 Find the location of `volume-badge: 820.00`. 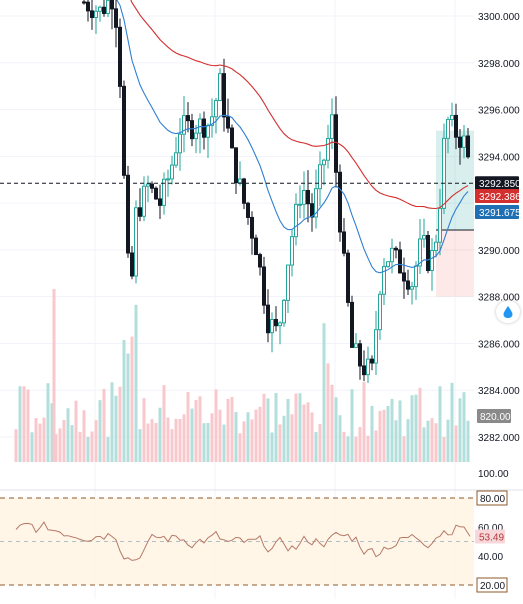

volume-badge: 820.00 is located at coordinates (494, 416).